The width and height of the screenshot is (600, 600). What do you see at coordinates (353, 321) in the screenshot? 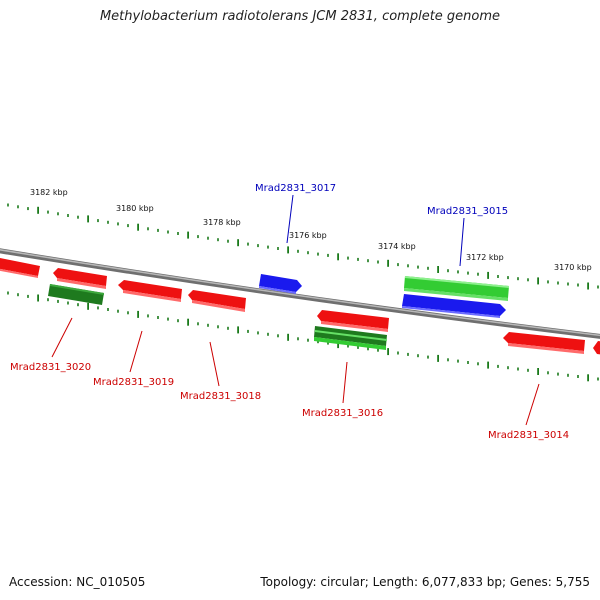
I see `gene-red-mid` at bounding box center [353, 321].